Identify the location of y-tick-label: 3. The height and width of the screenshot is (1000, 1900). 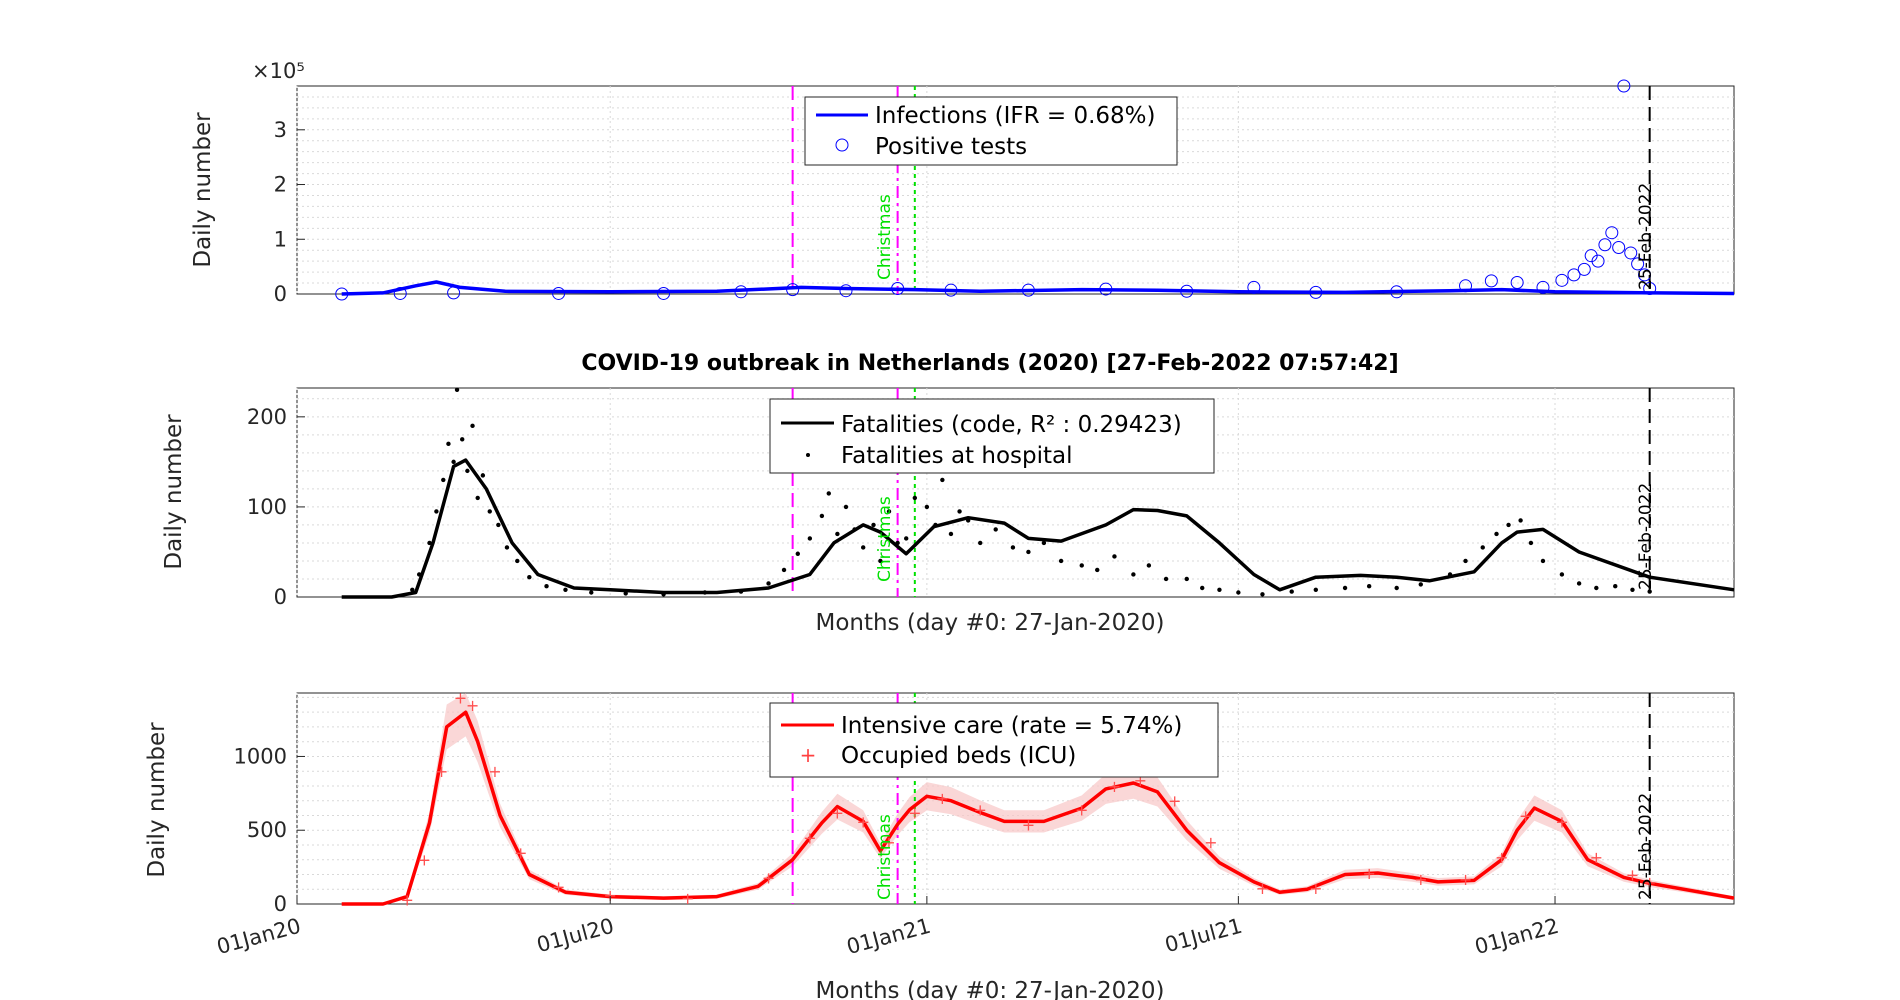
(280, 130).